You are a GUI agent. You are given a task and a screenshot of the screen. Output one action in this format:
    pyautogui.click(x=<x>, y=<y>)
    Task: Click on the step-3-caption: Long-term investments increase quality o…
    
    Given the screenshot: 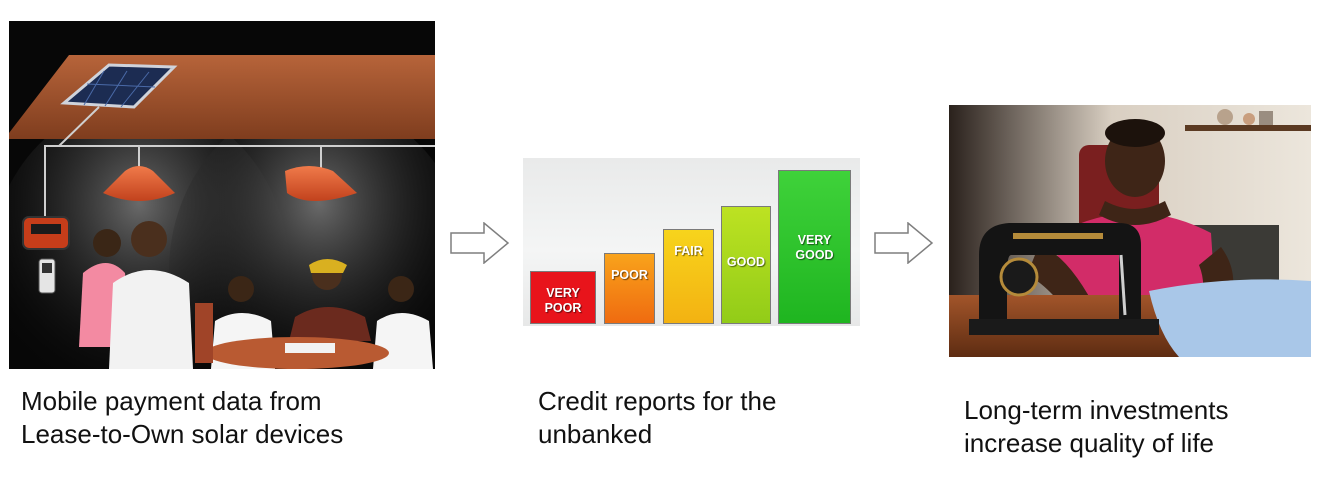 What is the action you would take?
    pyautogui.click(x=1096, y=427)
    